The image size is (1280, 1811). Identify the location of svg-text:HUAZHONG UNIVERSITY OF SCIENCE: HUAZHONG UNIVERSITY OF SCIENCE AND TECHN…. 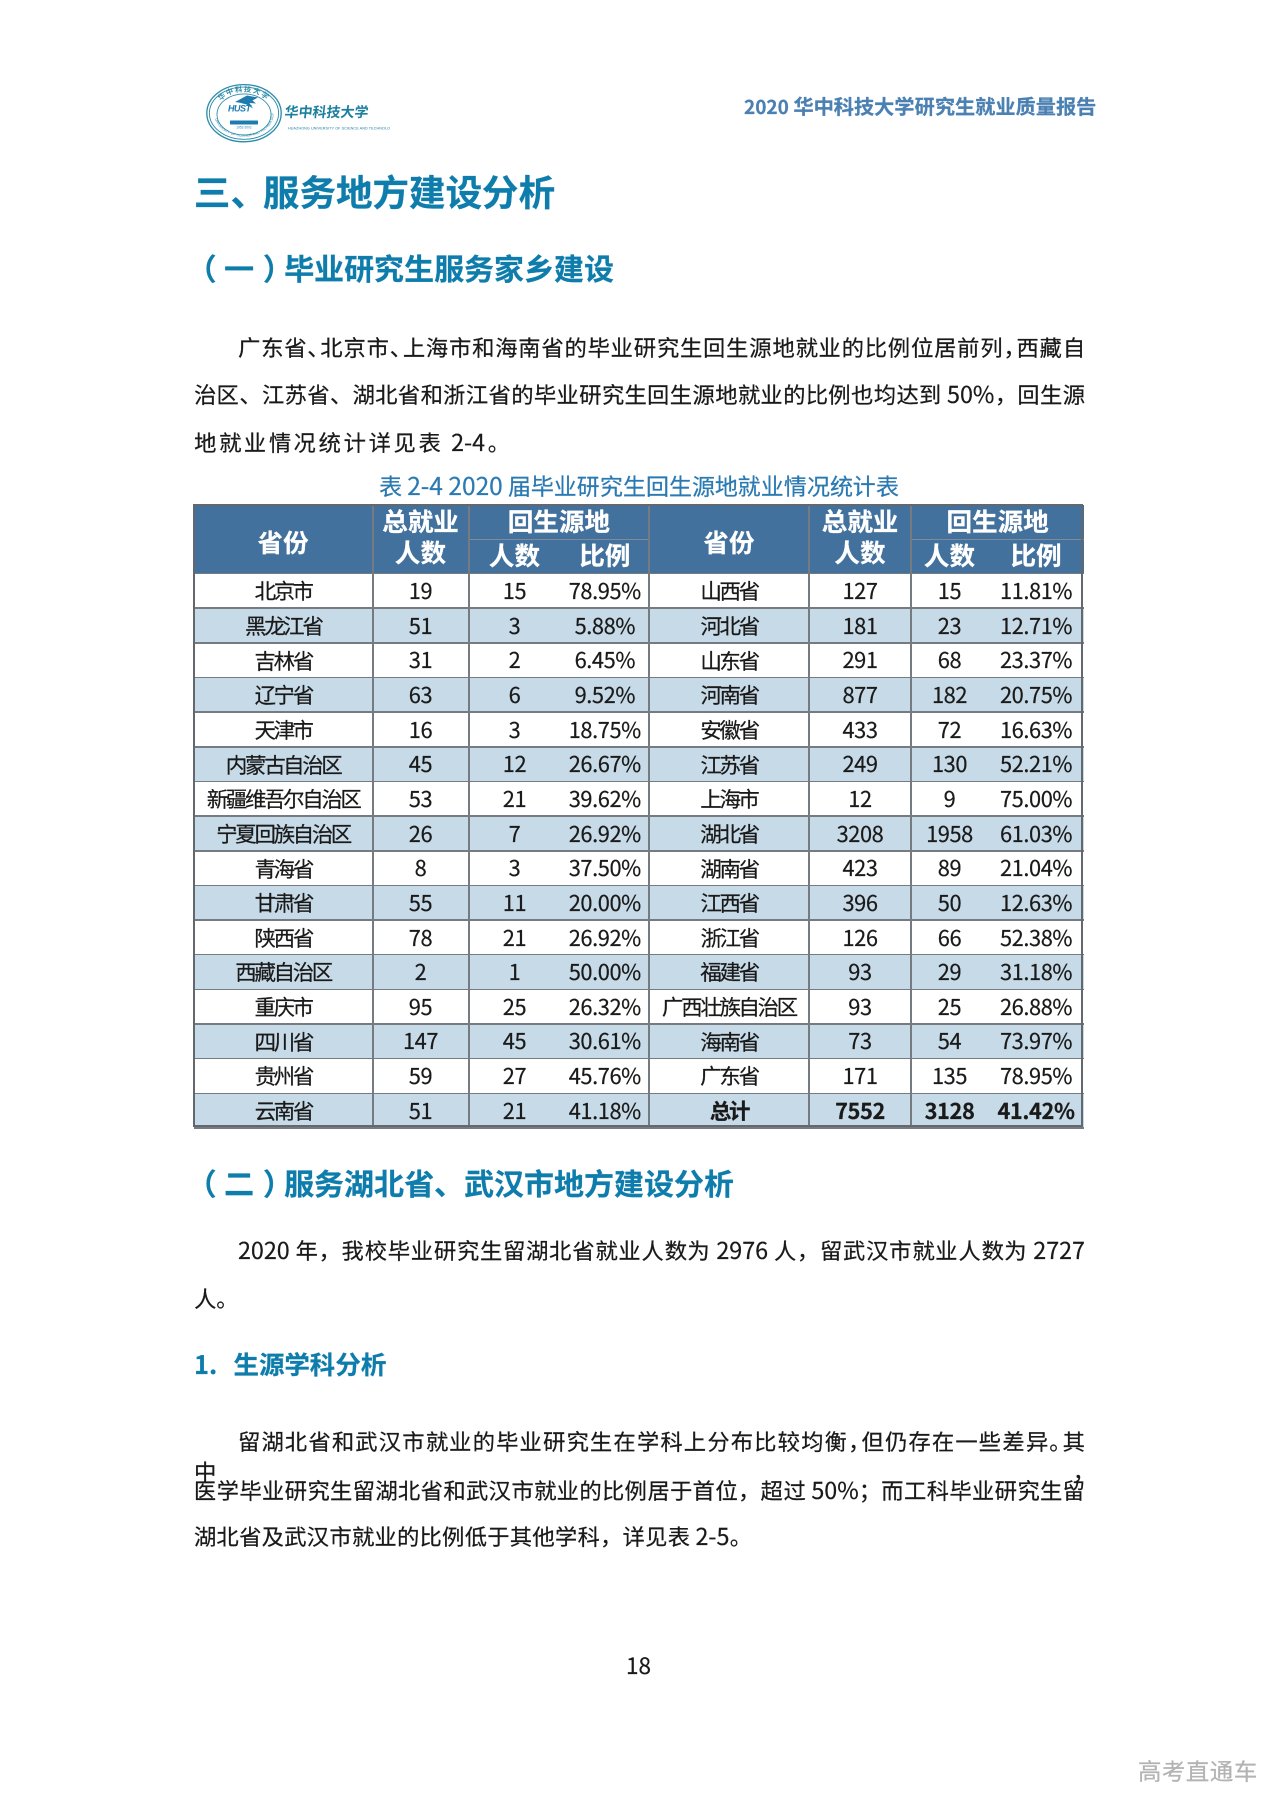
(339, 129).